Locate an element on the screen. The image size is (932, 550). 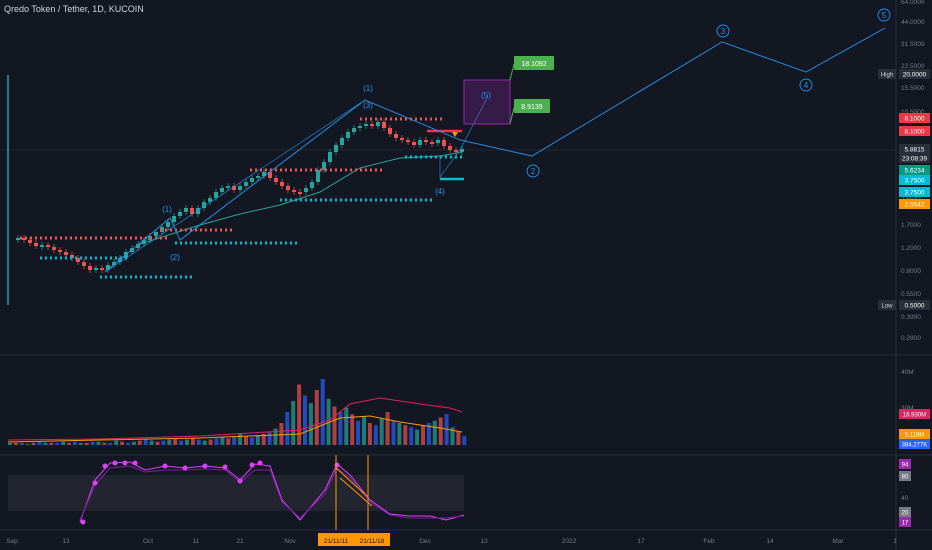
y-tick-label: 1.2000 is located at coordinates (911, 248).